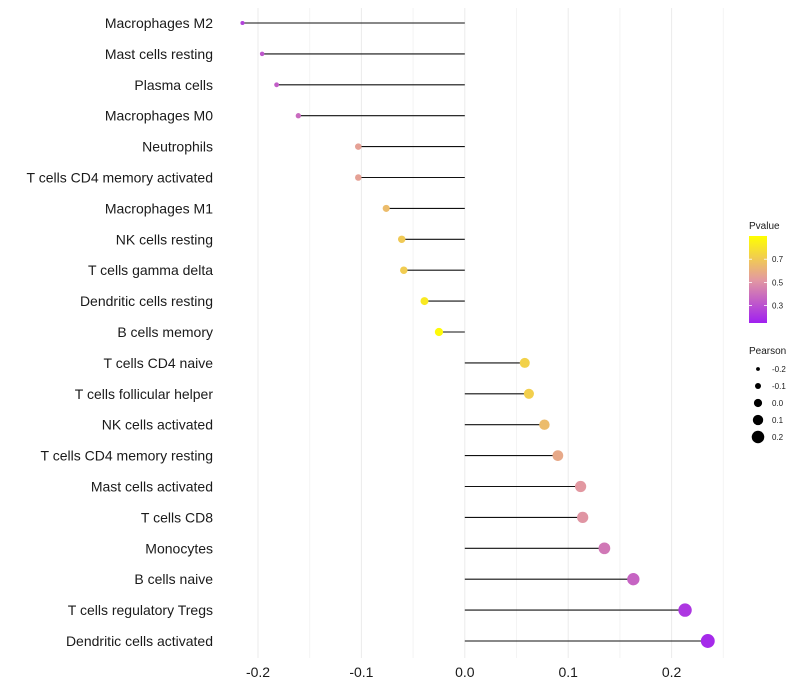 This screenshot has width=800, height=700. What do you see at coordinates (568, 672) in the screenshot?
I see `x-axis-tick-label: 0.1` at bounding box center [568, 672].